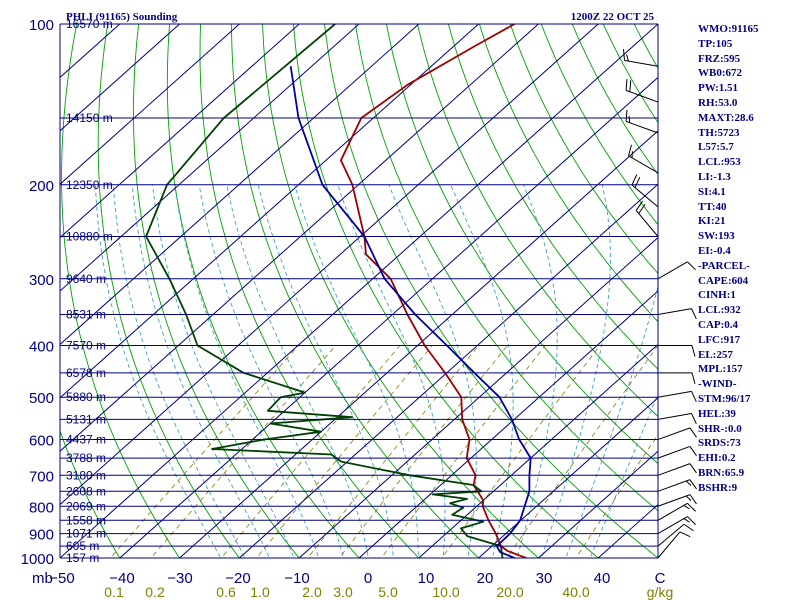  What do you see at coordinates (715, 354) in the screenshot?
I see `index-item: EL:257` at bounding box center [715, 354].